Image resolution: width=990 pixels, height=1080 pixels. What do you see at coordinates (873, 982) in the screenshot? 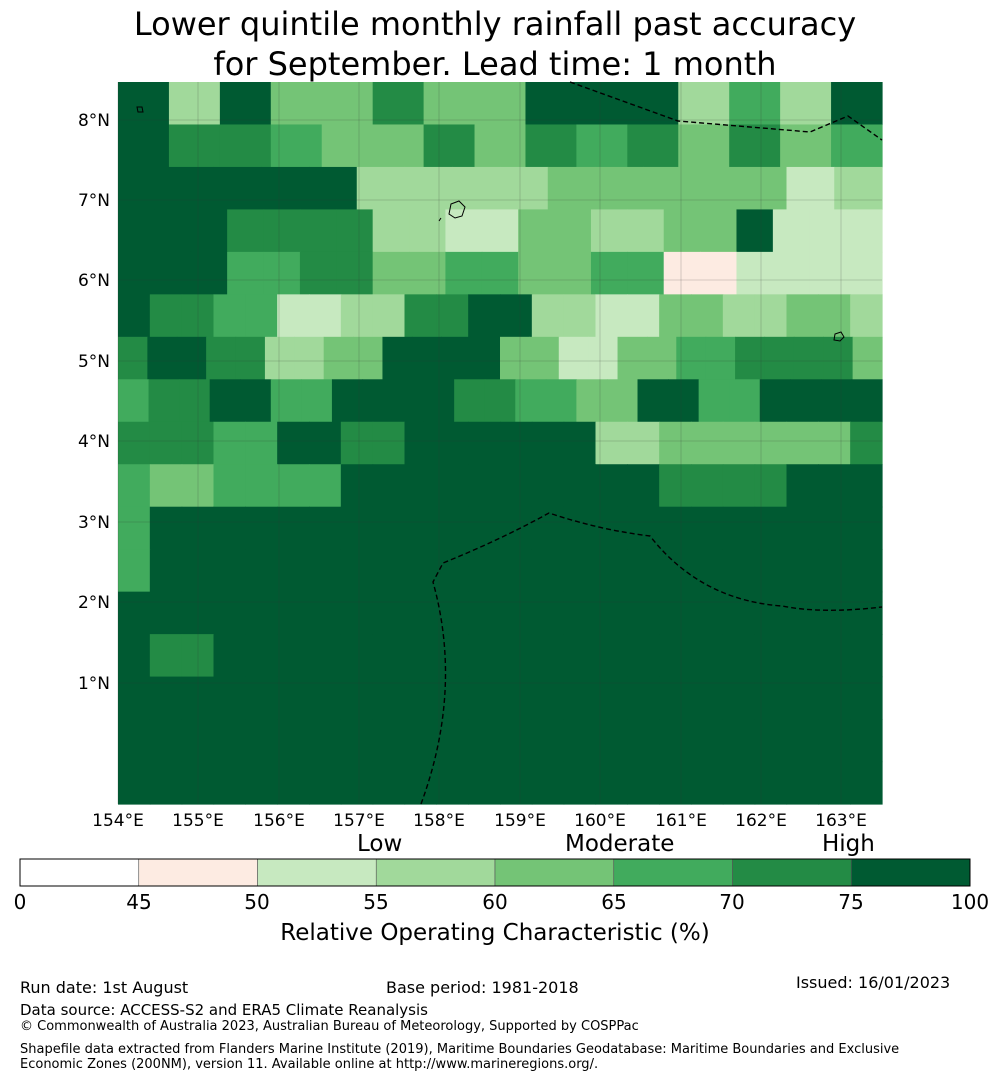
I see `issued-date: Issued: 16/01/2023` at bounding box center [873, 982].